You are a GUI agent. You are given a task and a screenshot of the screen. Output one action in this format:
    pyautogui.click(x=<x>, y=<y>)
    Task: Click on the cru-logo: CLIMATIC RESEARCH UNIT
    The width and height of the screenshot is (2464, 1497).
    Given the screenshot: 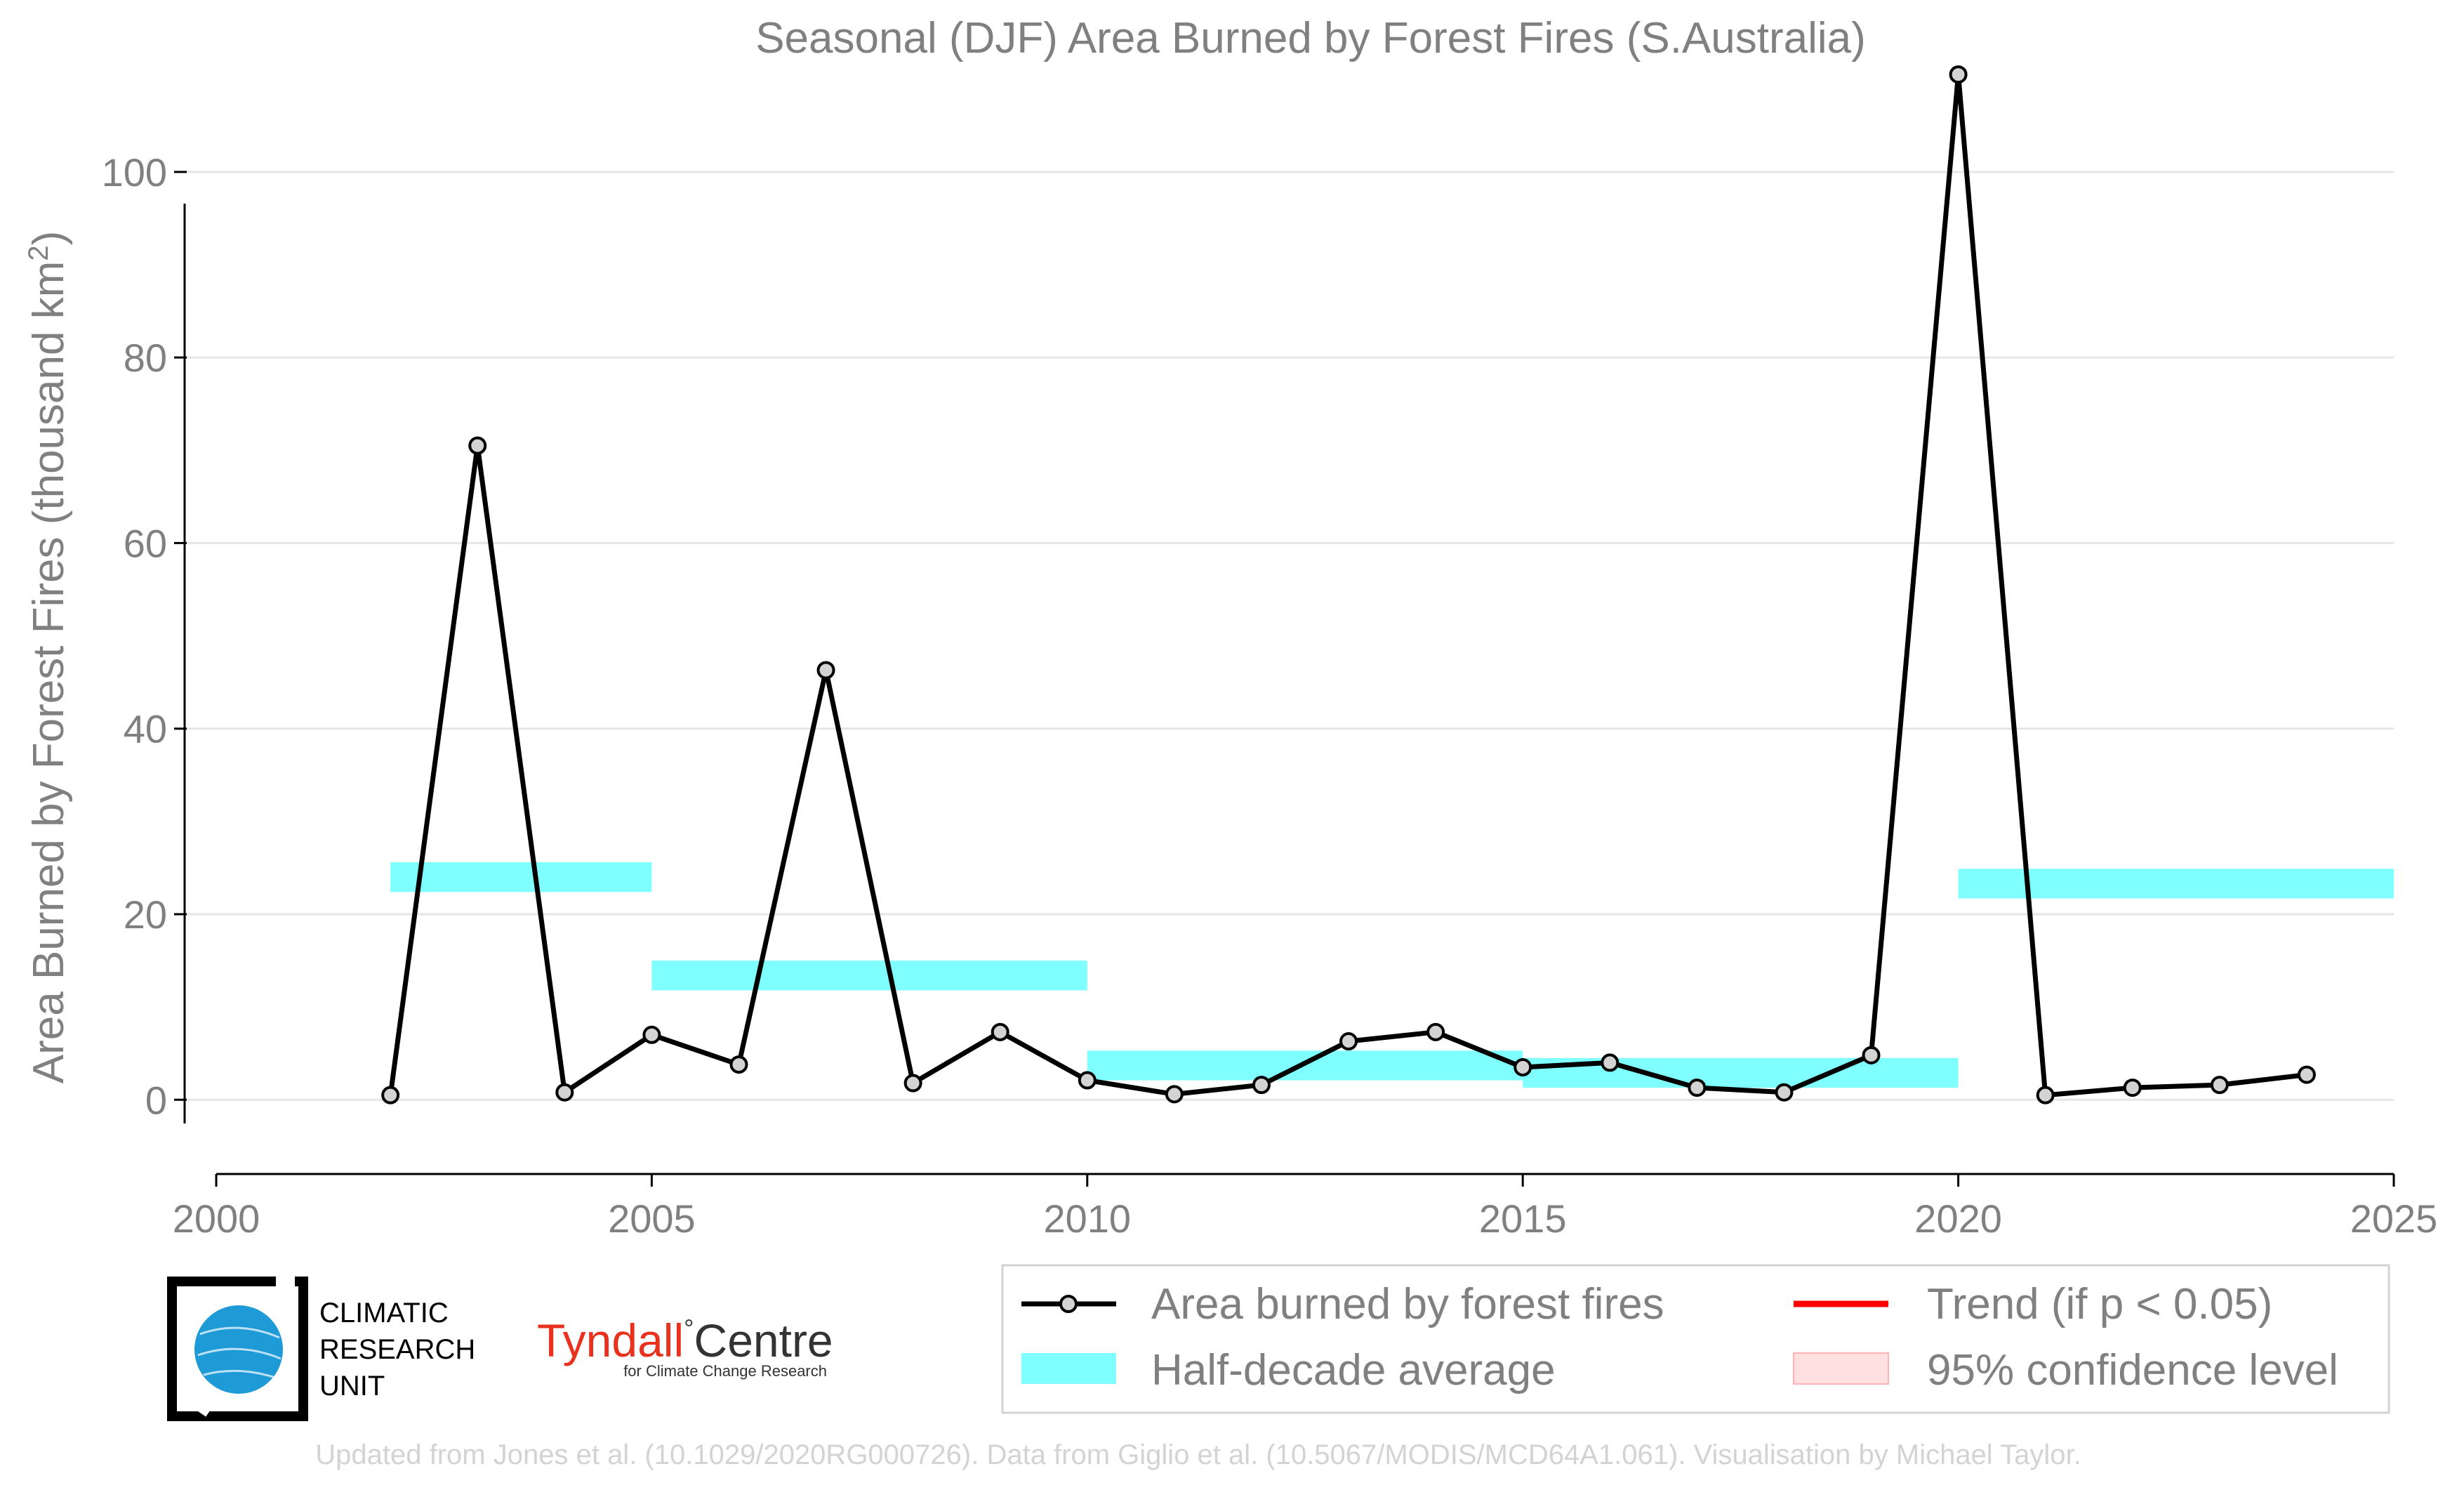 What is the action you would take?
    pyautogui.click(x=321, y=1349)
    